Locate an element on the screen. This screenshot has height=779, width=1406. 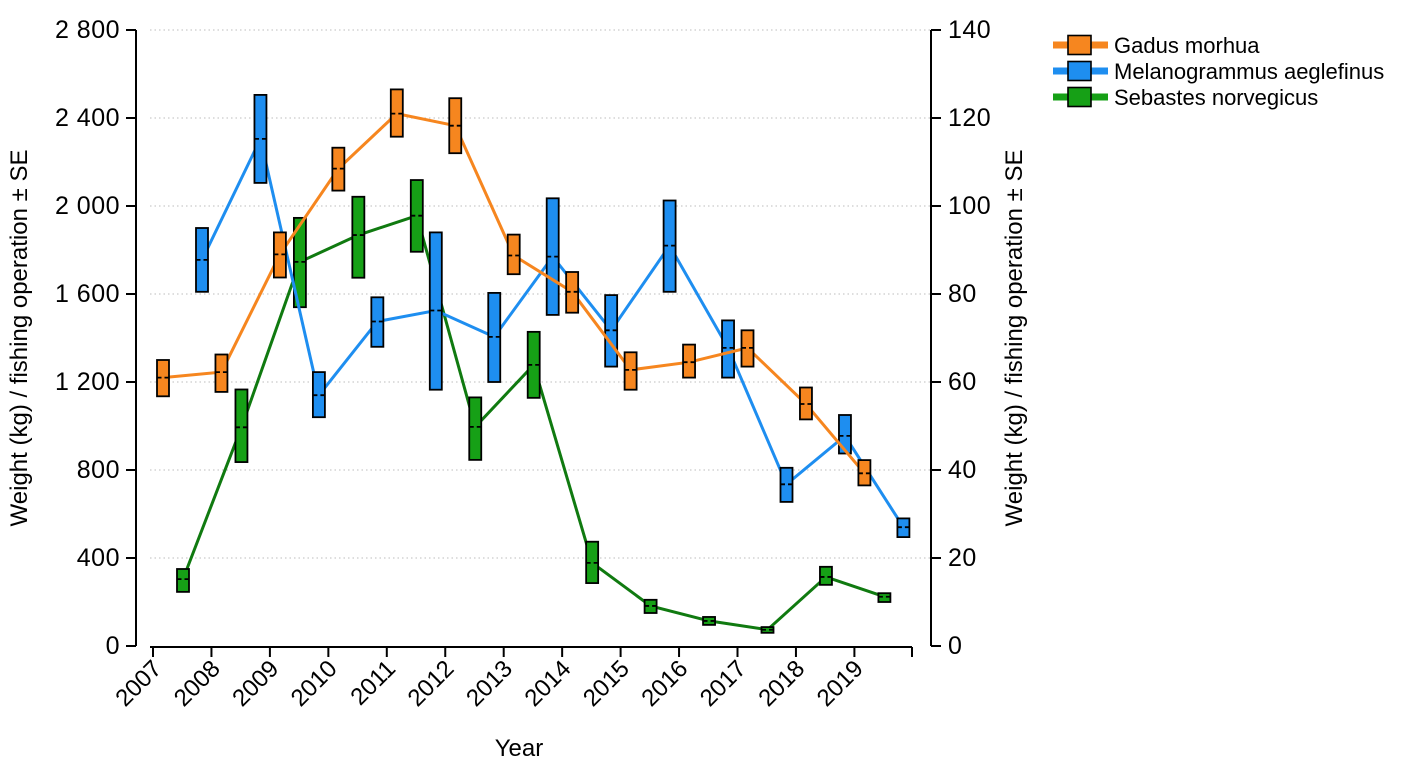
se-box-melanogrammus-aeglefinus-2018 is located at coordinates (845, 434).